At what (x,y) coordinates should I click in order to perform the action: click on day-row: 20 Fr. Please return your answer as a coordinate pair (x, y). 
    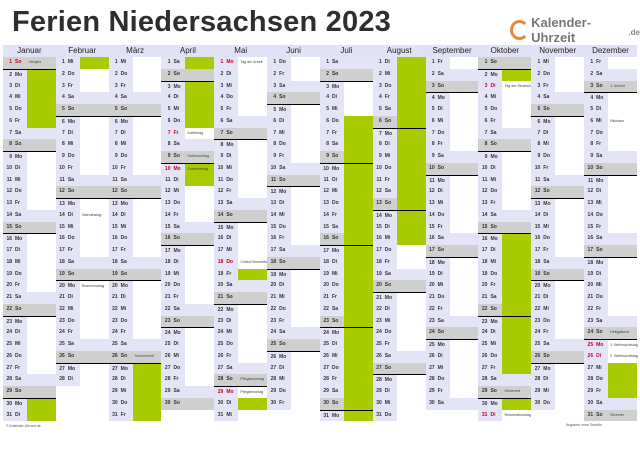
    Looking at the image, I should click on (505, 286).